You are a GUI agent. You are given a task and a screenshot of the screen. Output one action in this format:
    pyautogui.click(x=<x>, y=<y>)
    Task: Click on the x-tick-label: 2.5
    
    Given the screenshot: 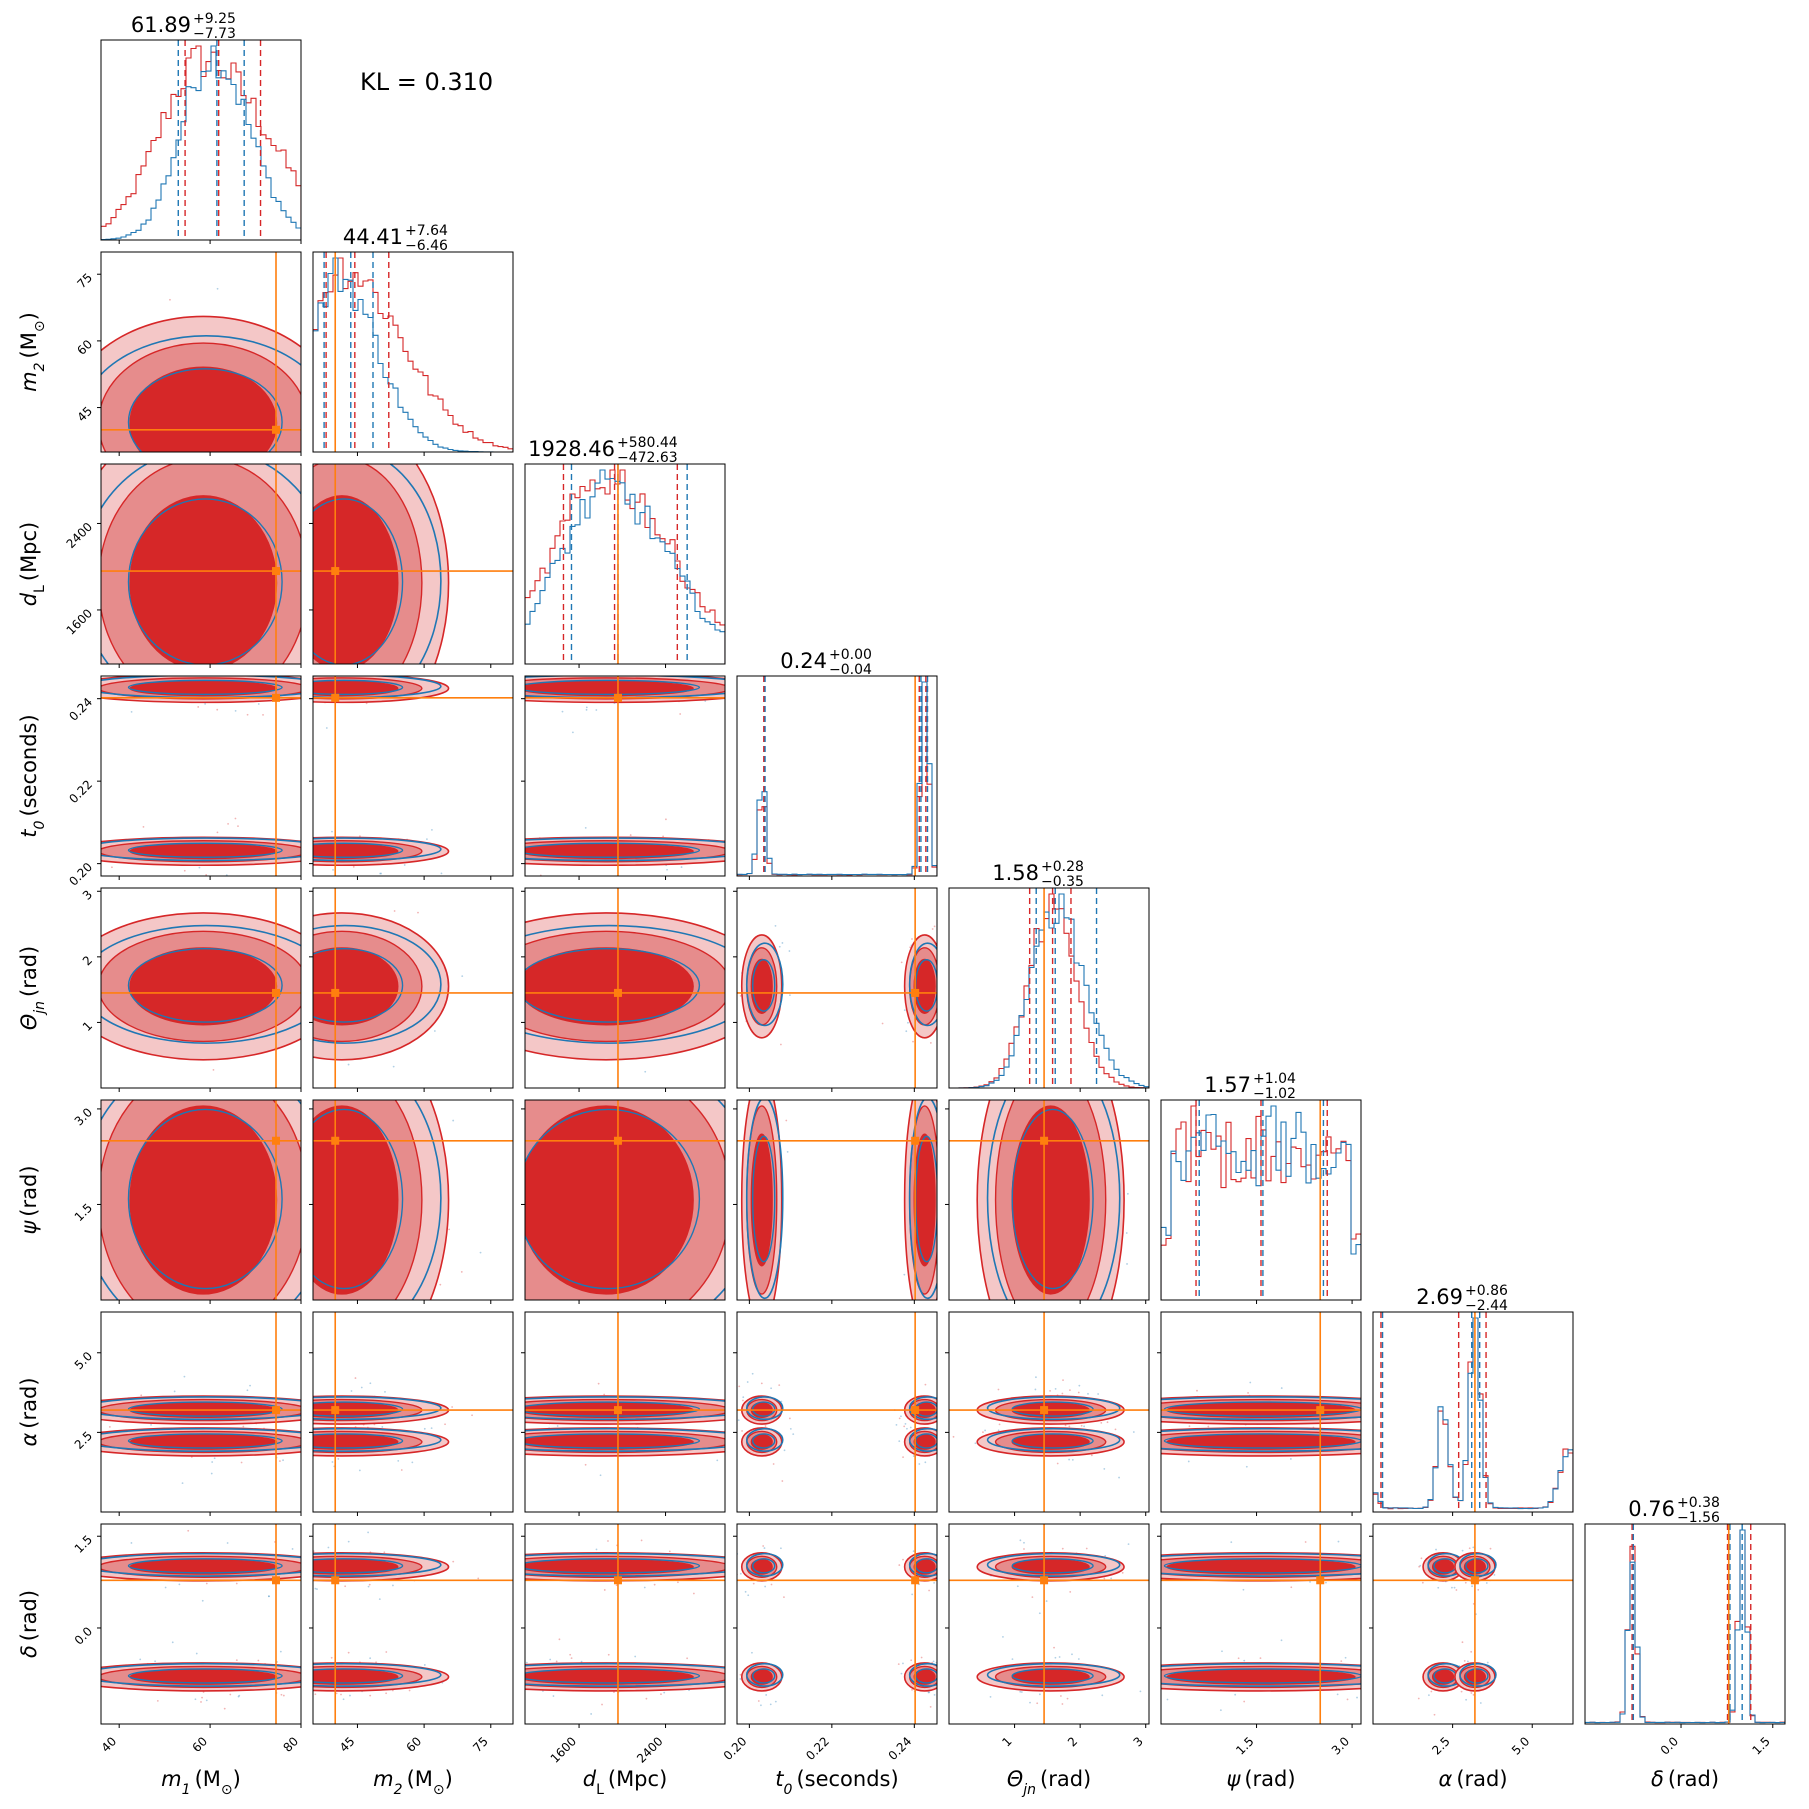 What is the action you would take?
    pyautogui.click(x=1440, y=1745)
    